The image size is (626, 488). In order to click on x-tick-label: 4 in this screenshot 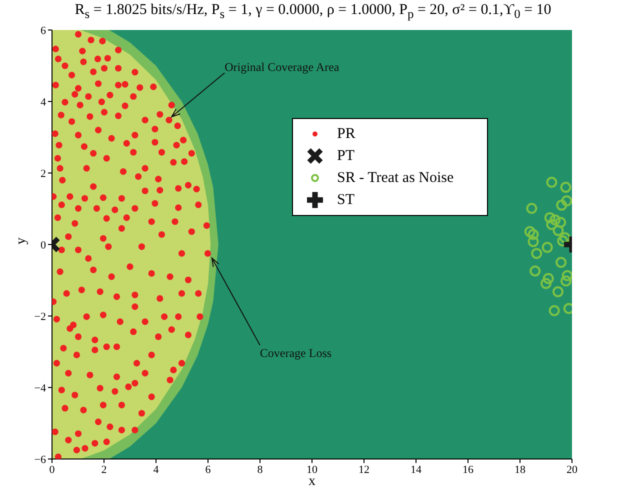, I will do `click(156, 470)`.